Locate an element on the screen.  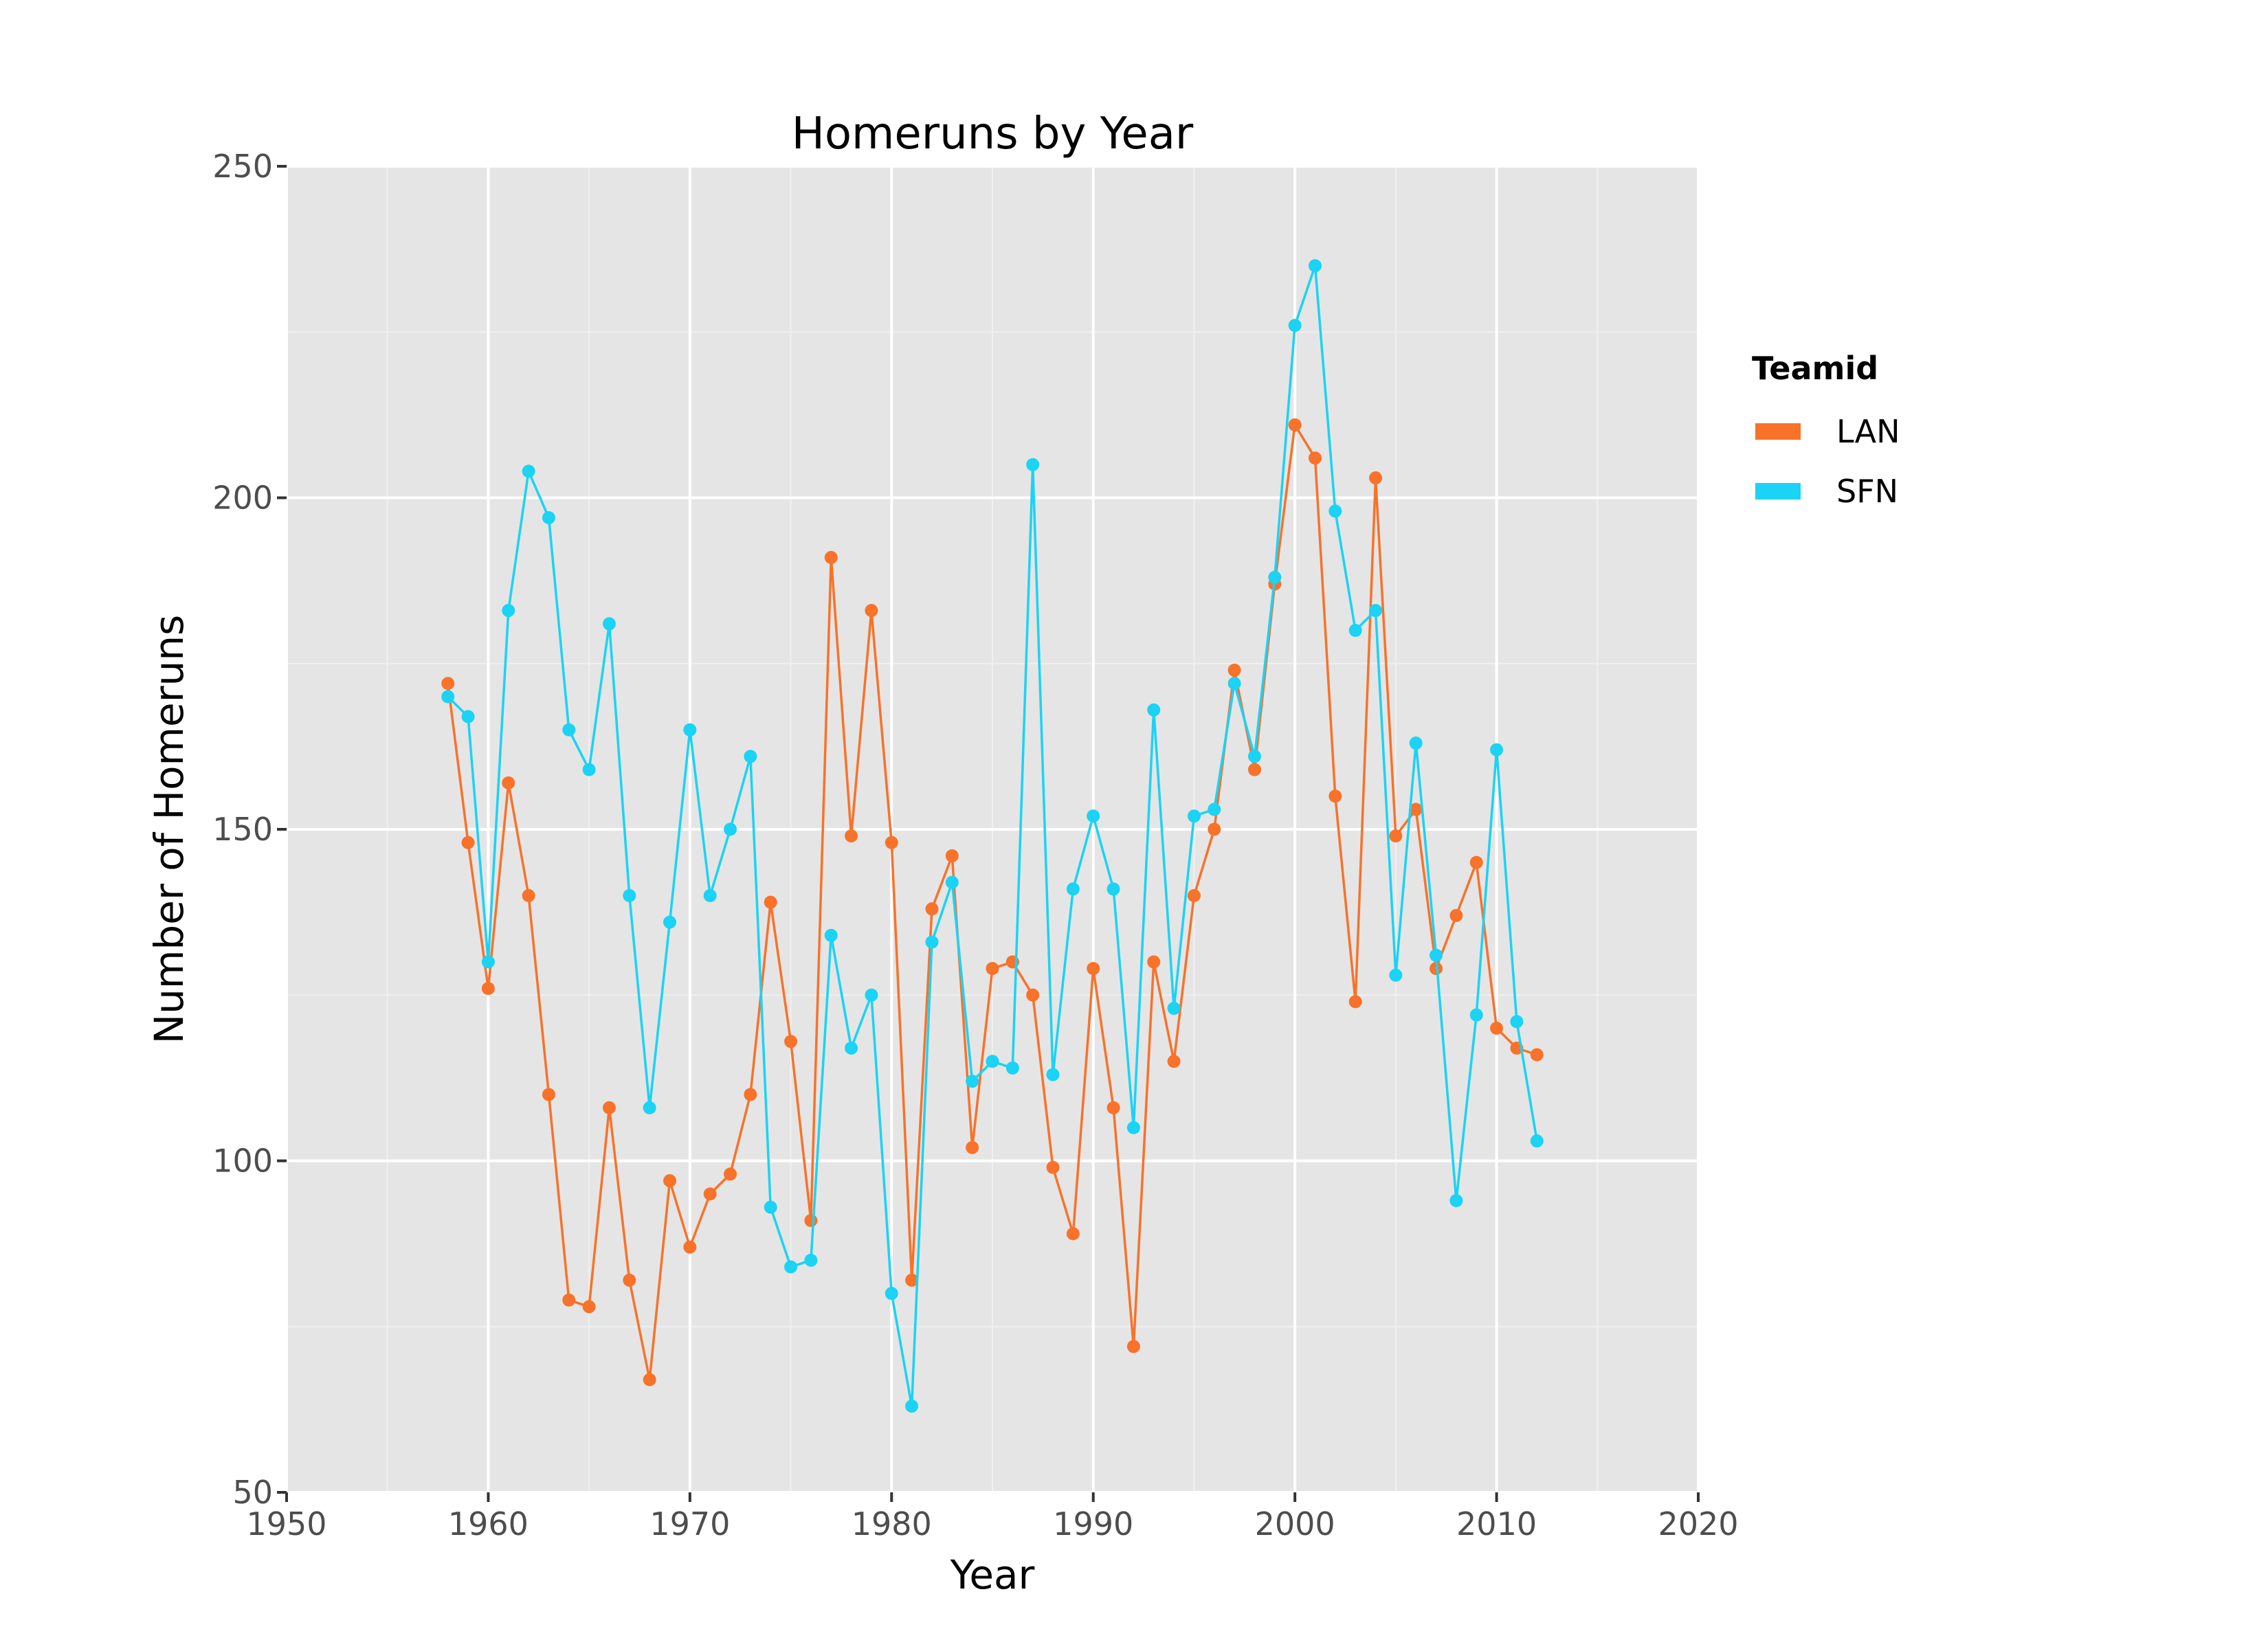
x-axis-label: Year is located at coordinates (993, 1574).